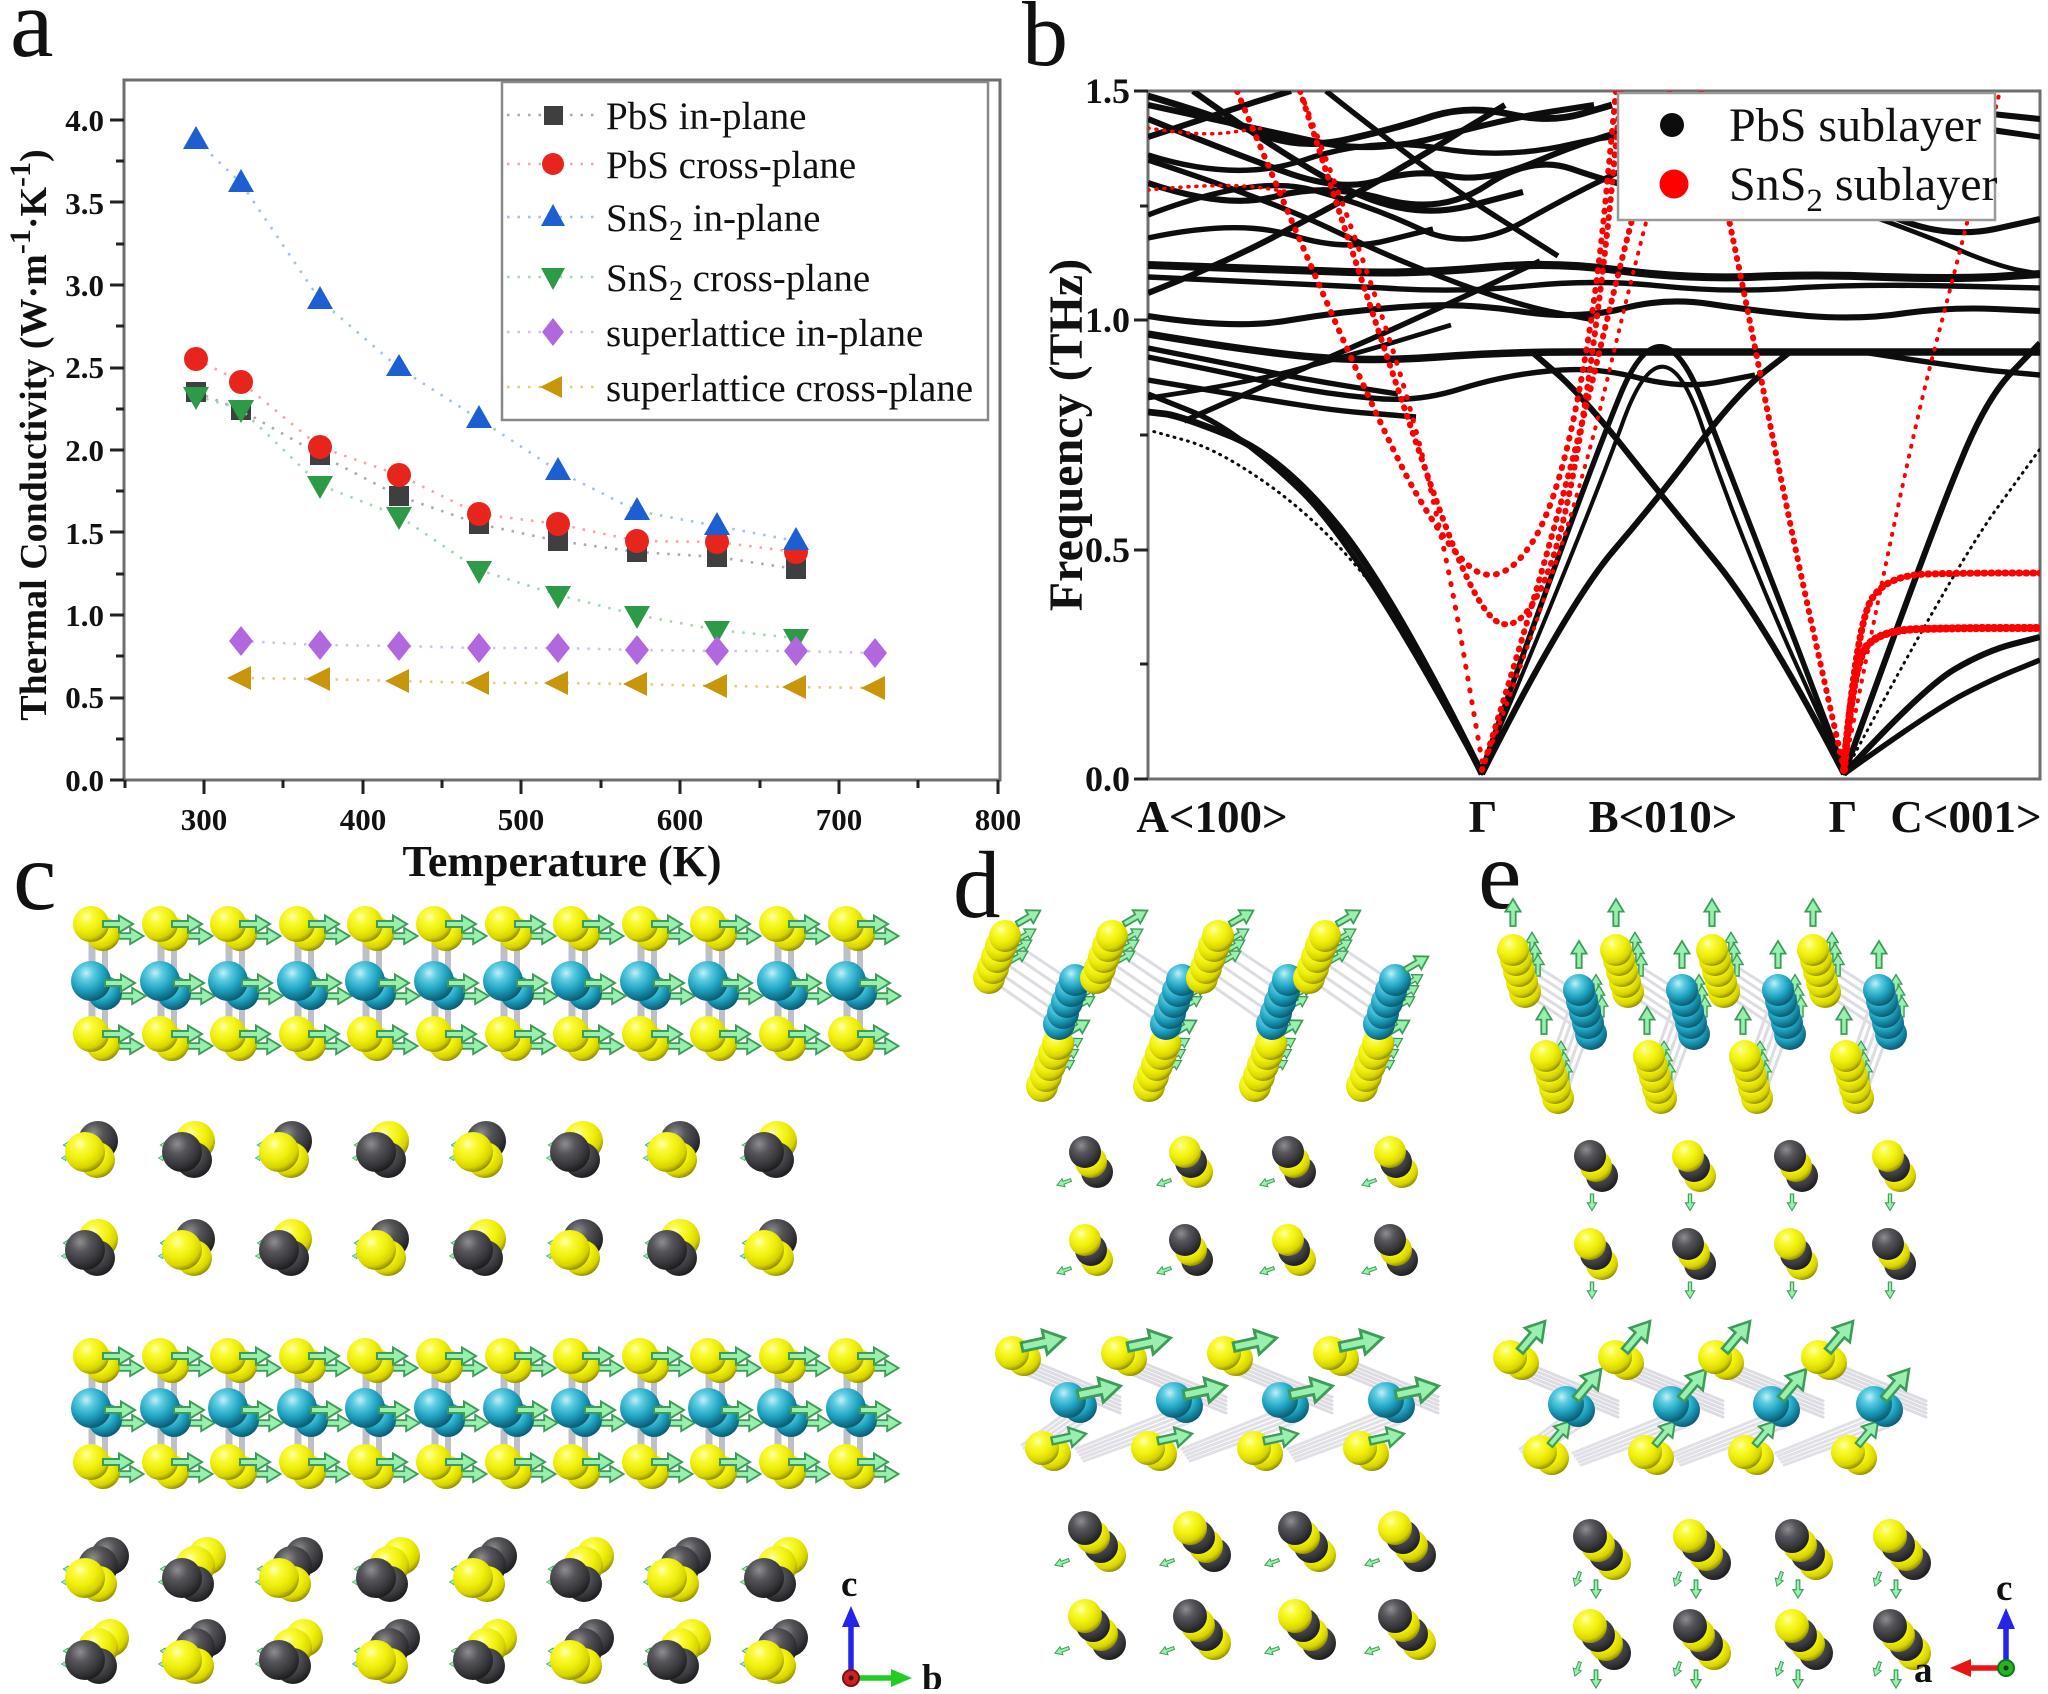 The width and height of the screenshot is (2048, 1694). Describe the element at coordinates (84, 285) in the screenshot. I see `svg-text: 3.0` at that location.